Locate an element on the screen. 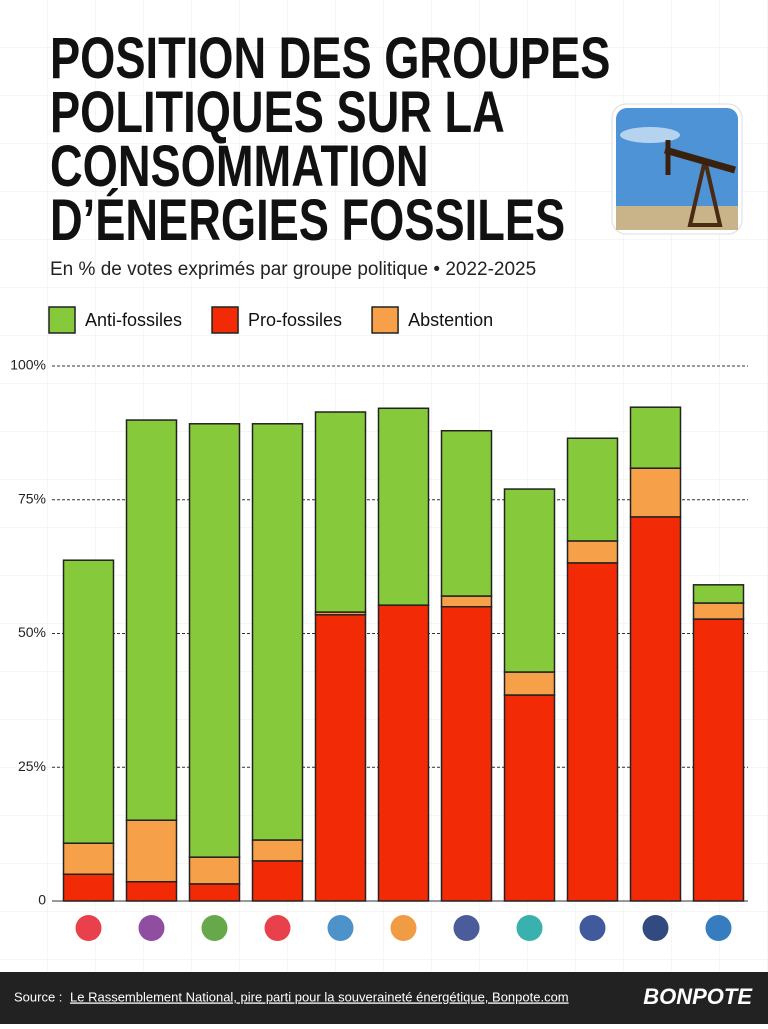 The width and height of the screenshot is (768, 1029). title-line: D’ÉNERGIES FOSSILES is located at coordinates (307, 221).